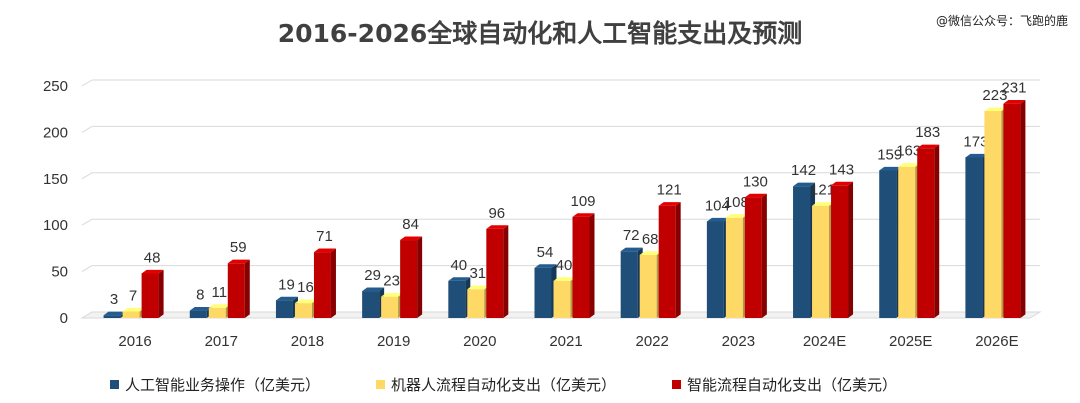  Describe the element at coordinates (1013, 88) in the screenshot. I see `data-label: 231` at that location.